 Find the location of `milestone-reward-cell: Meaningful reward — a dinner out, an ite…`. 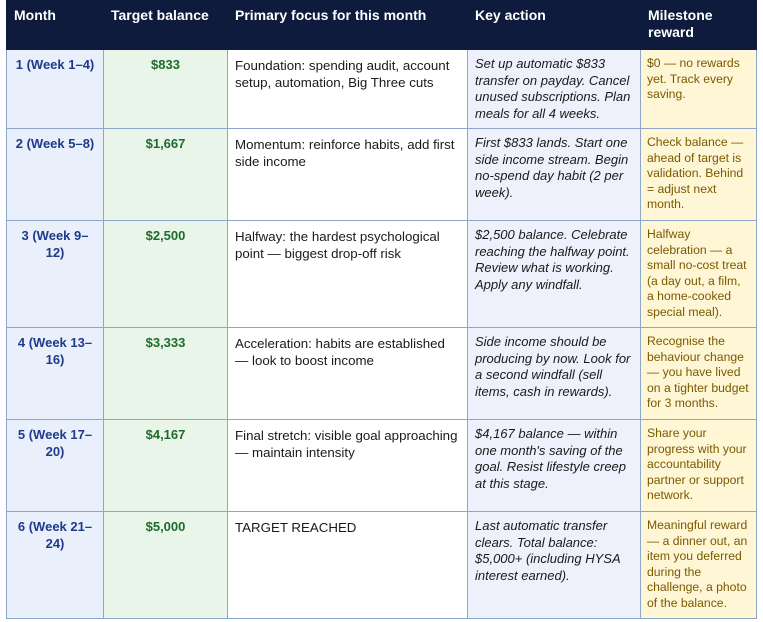

milestone-reward-cell: Meaningful reward — a dinner out, an ite… is located at coordinates (698, 565).